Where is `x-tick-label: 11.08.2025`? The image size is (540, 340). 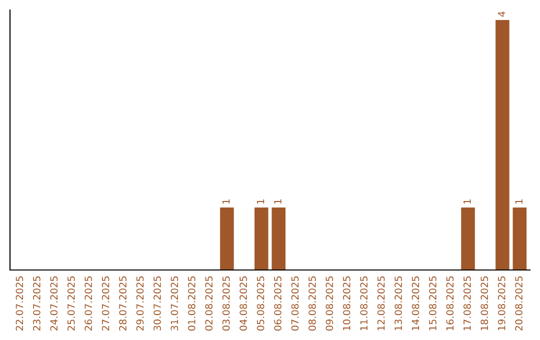 x-tick-label: 11.08.2025 is located at coordinates (364, 303).